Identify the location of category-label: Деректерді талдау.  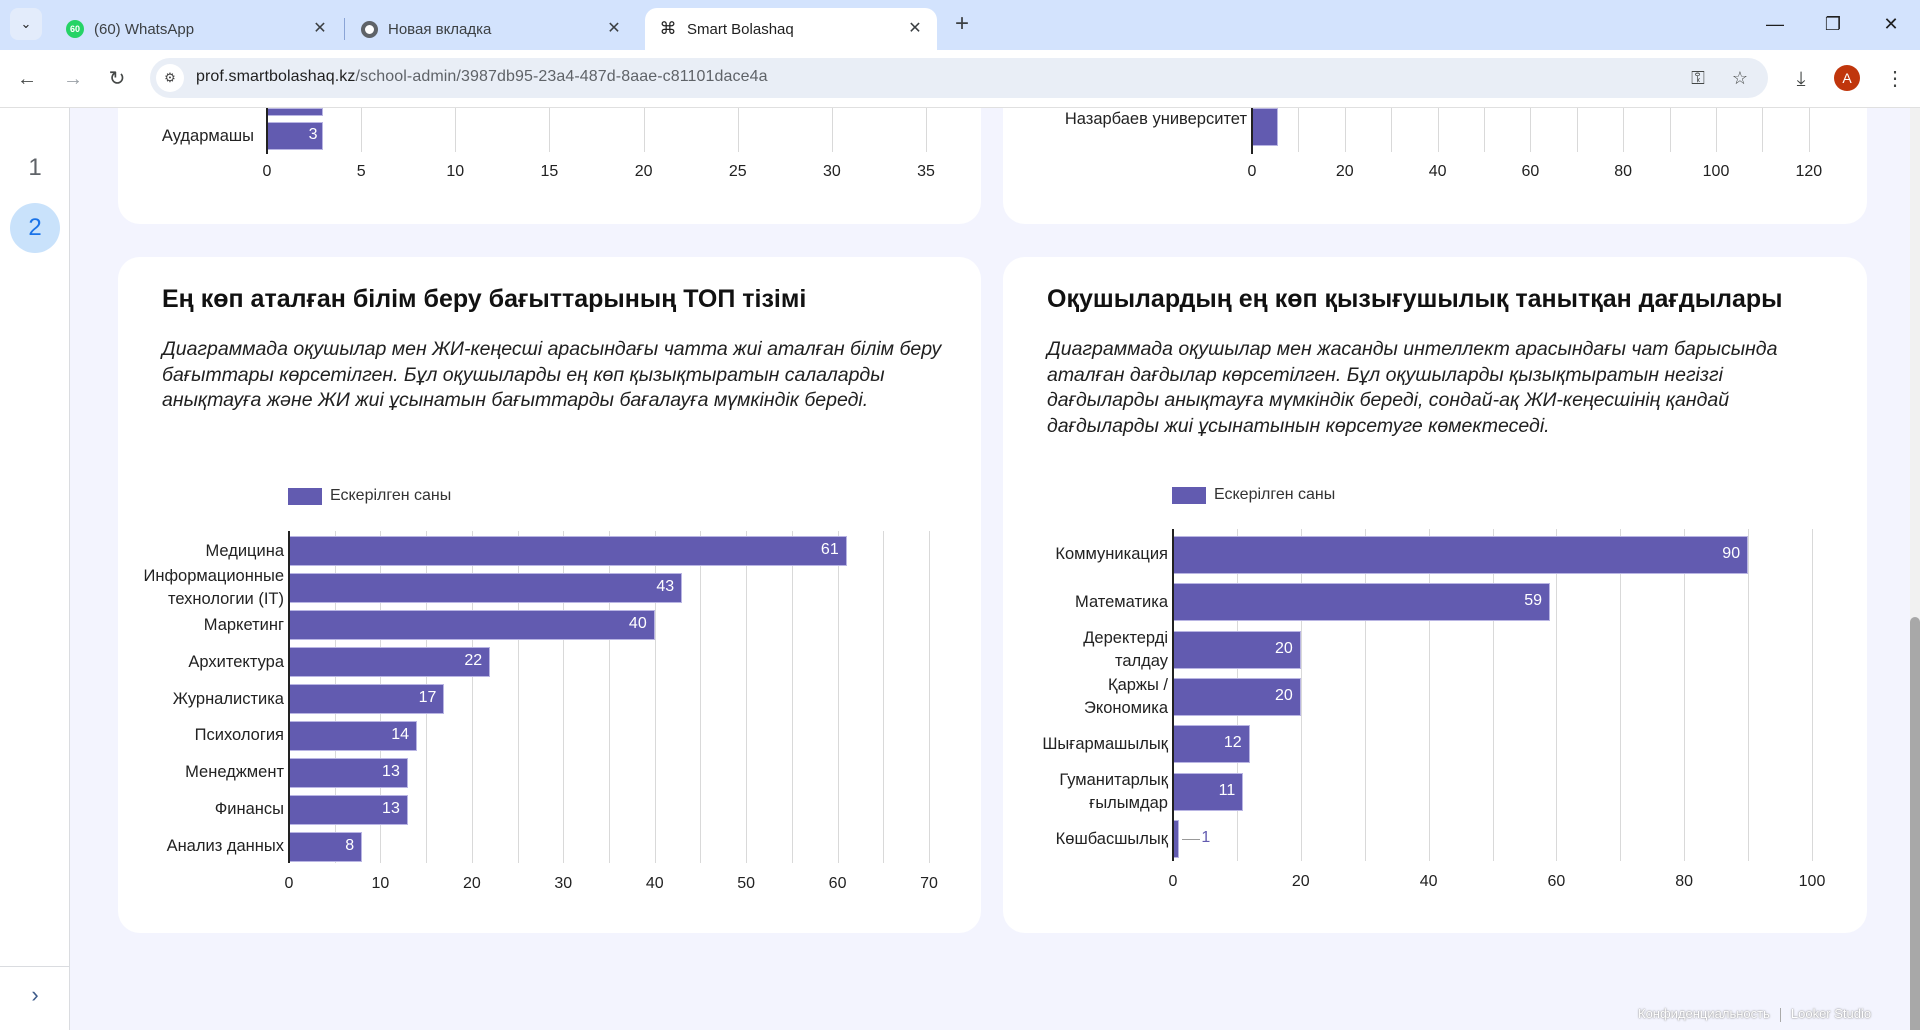
(1058, 650).